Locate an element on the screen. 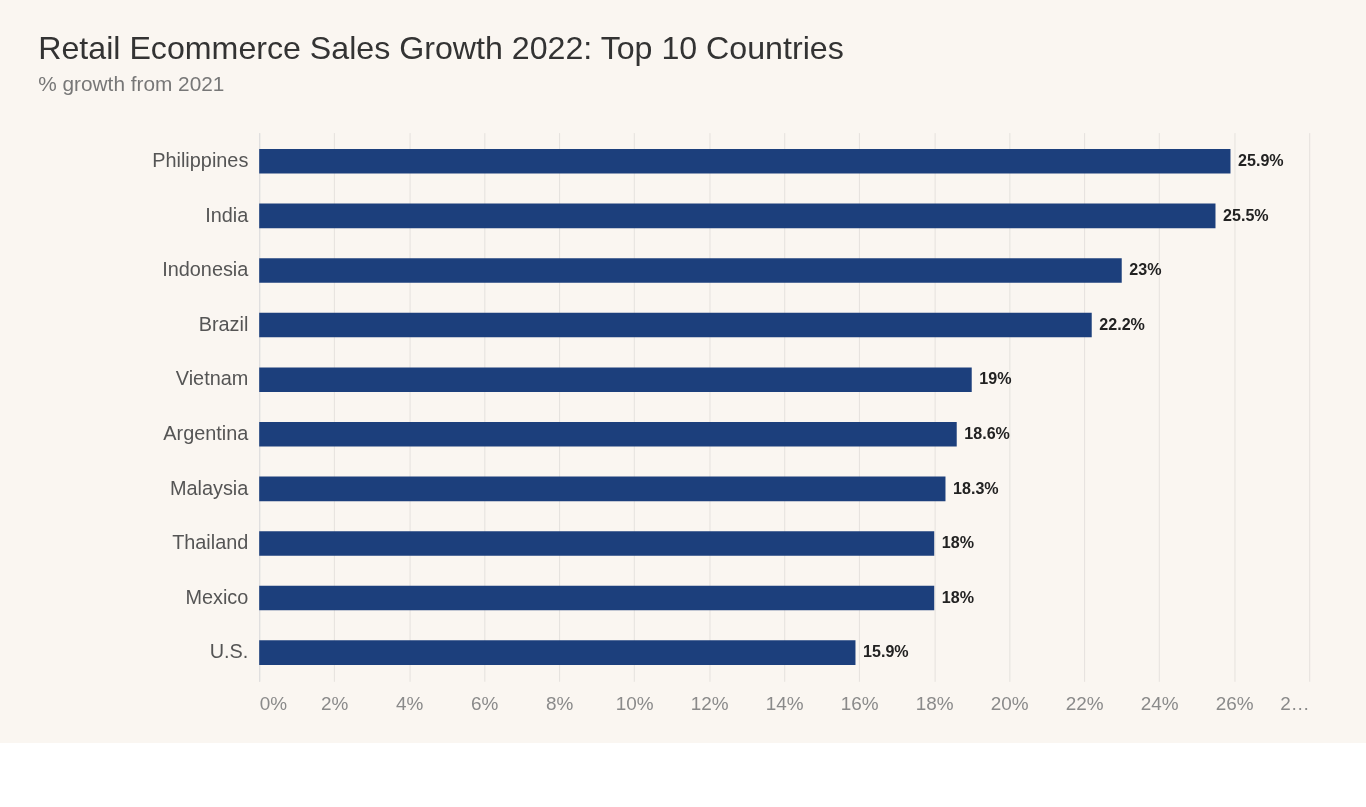  x-tick-label: 14% is located at coordinates (784, 704).